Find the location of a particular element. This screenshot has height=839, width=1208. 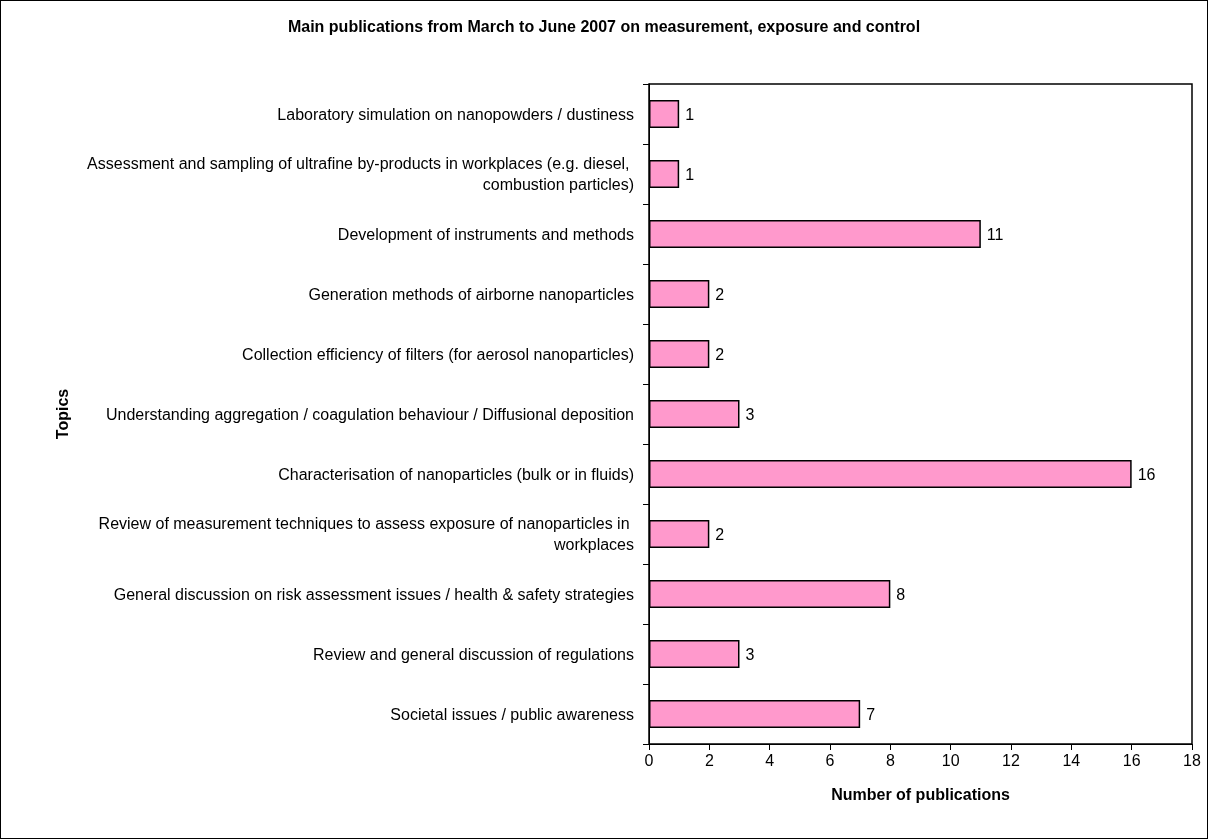

x-axis-title: Number of publications is located at coordinates (920, 794).